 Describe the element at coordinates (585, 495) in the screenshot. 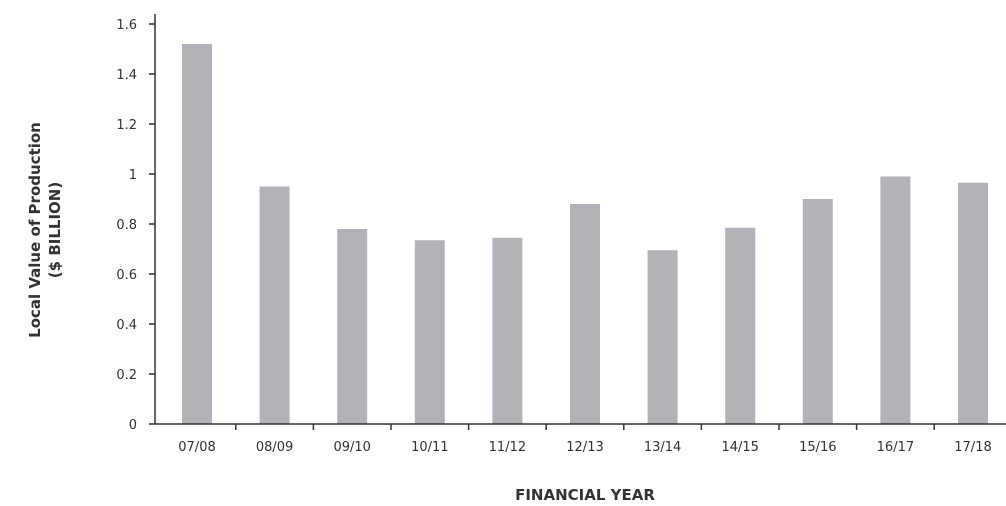

I see `x-axis-title: FINANCIAL YEAR` at that location.